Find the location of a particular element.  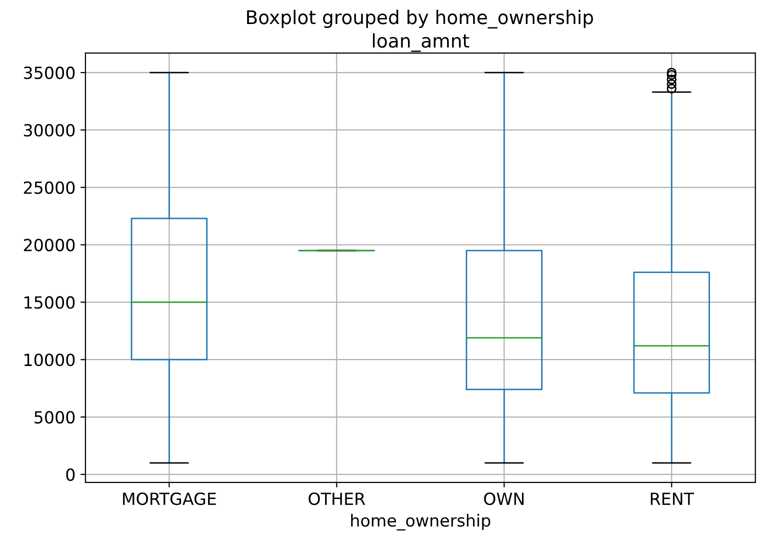

x-tick-label: OTHER is located at coordinates (337, 499).